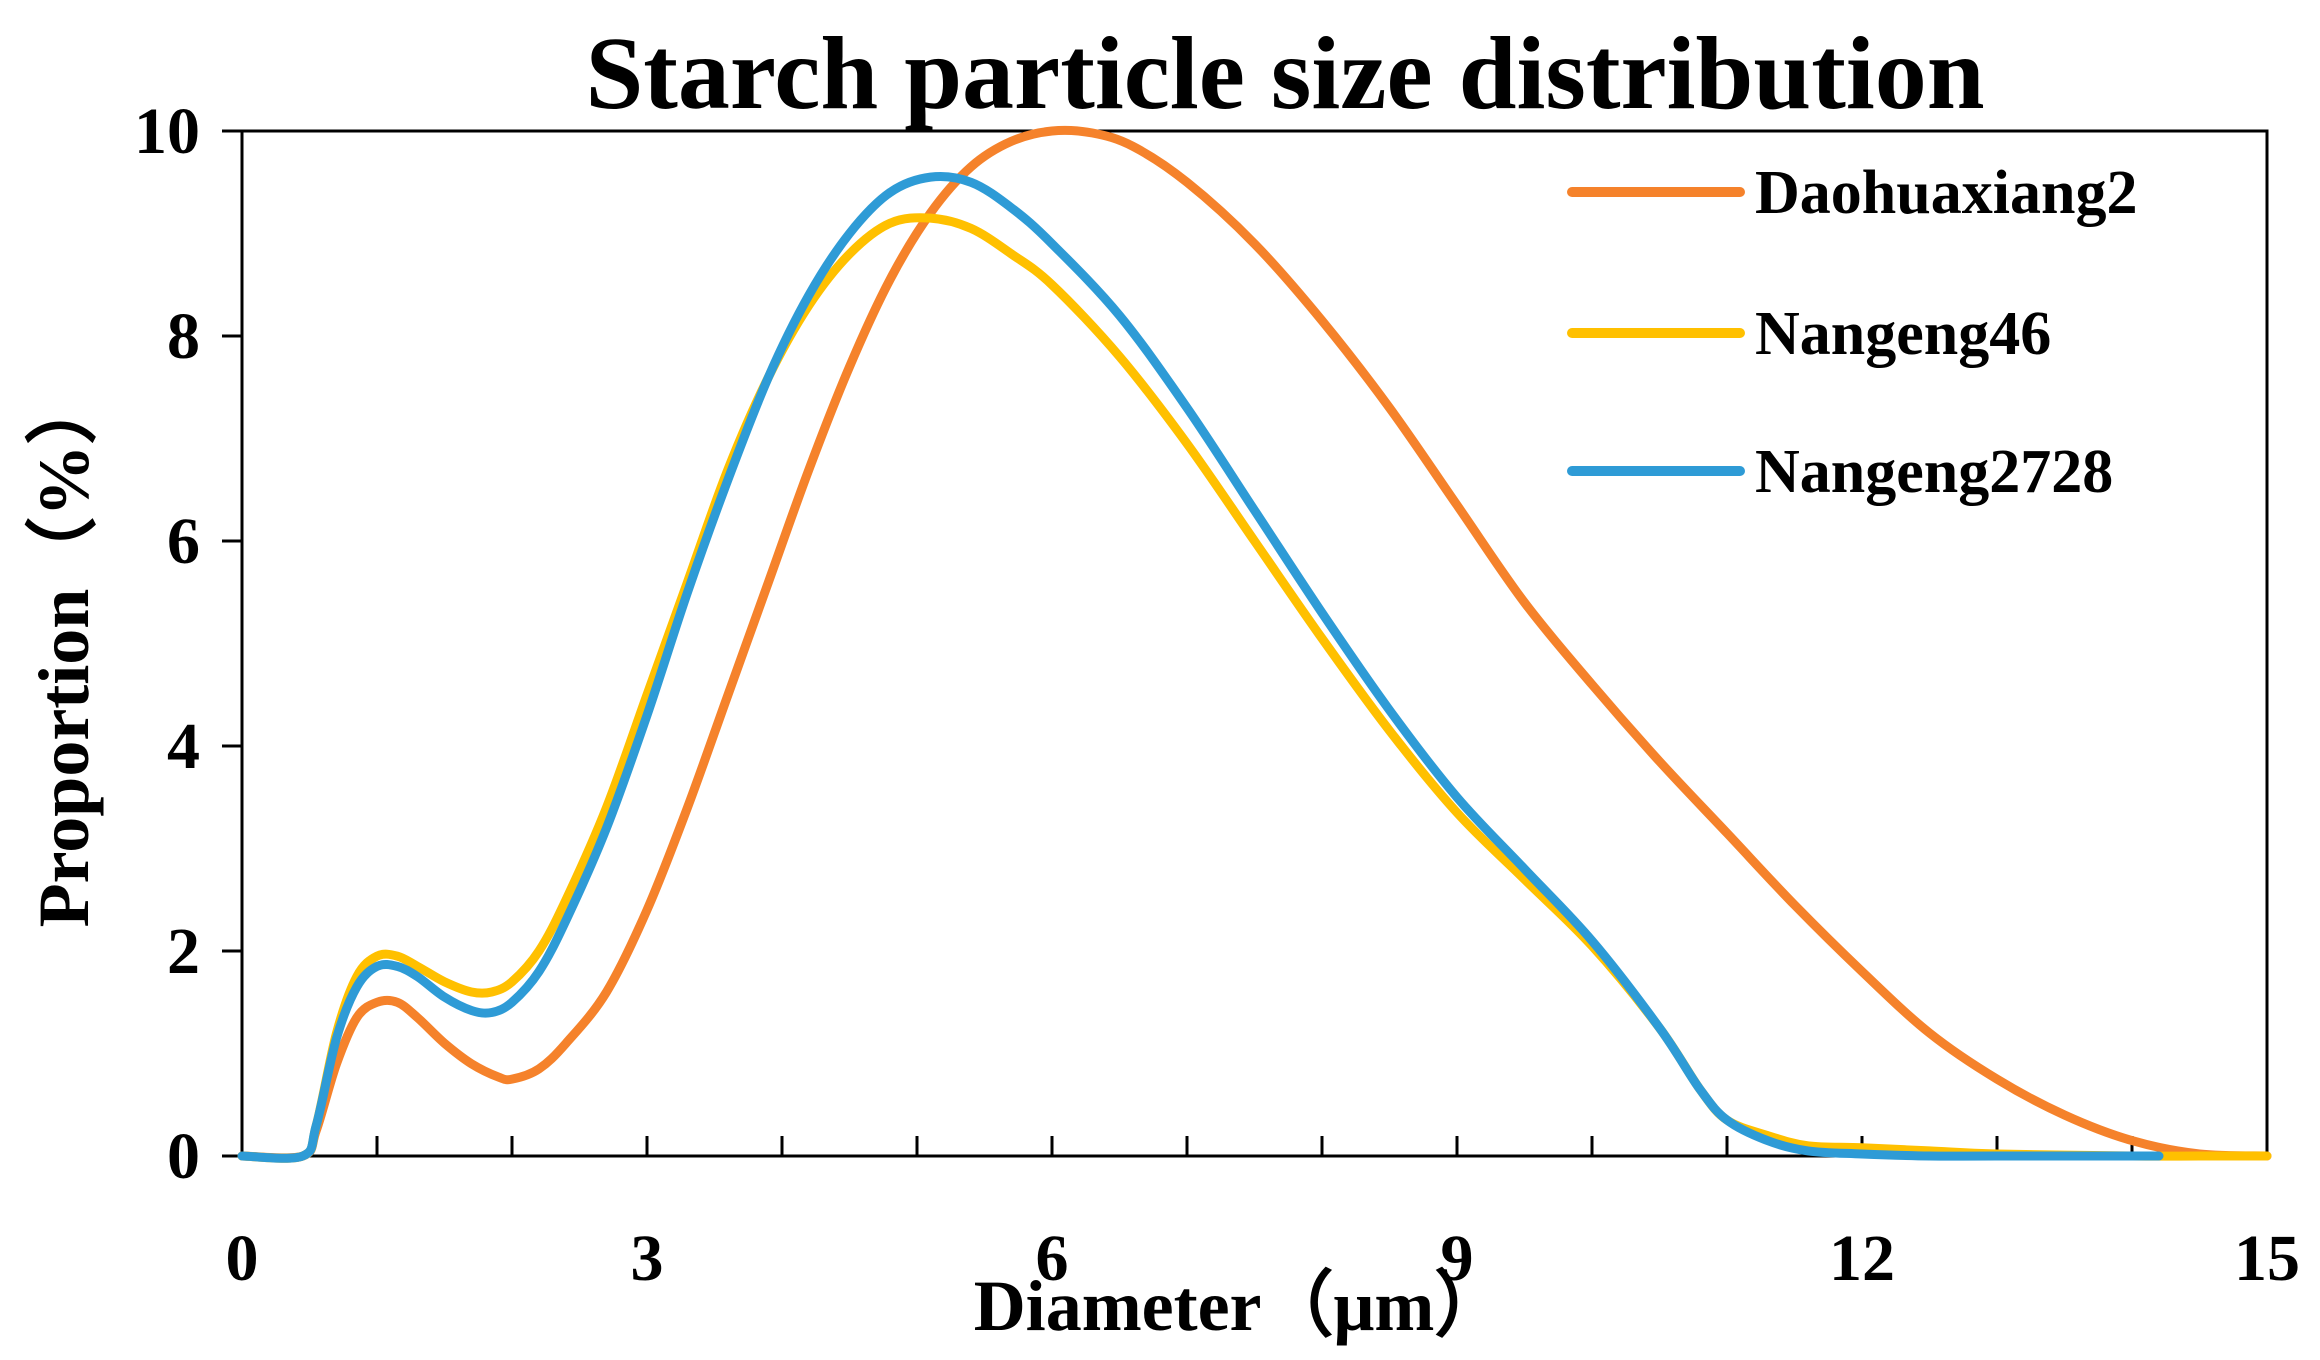 The width and height of the screenshot is (2320, 1360). Describe the element at coordinates (183, 1156) in the screenshot. I see `y-tick-label: 0` at that location.